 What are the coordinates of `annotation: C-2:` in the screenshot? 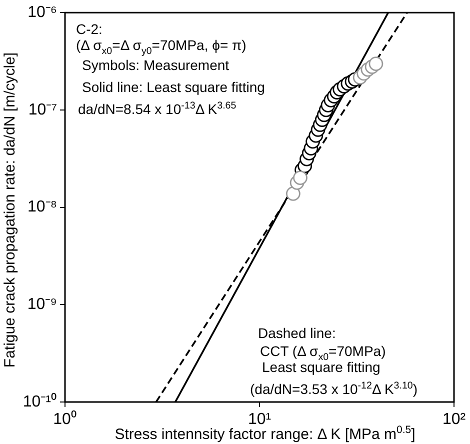 It's located at (89, 29).